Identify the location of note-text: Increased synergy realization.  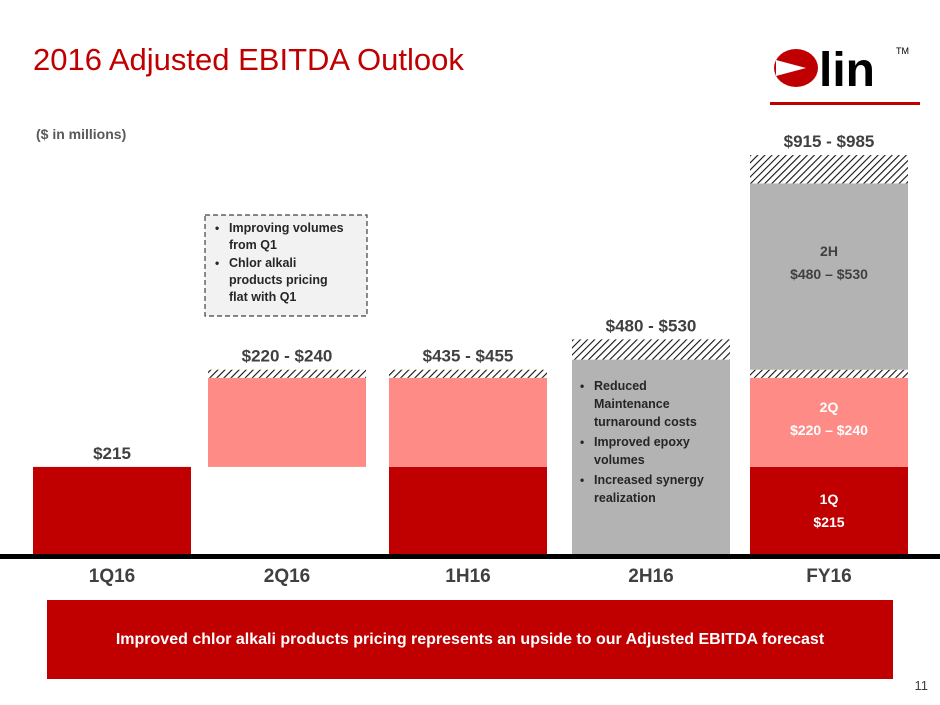
(649, 489).